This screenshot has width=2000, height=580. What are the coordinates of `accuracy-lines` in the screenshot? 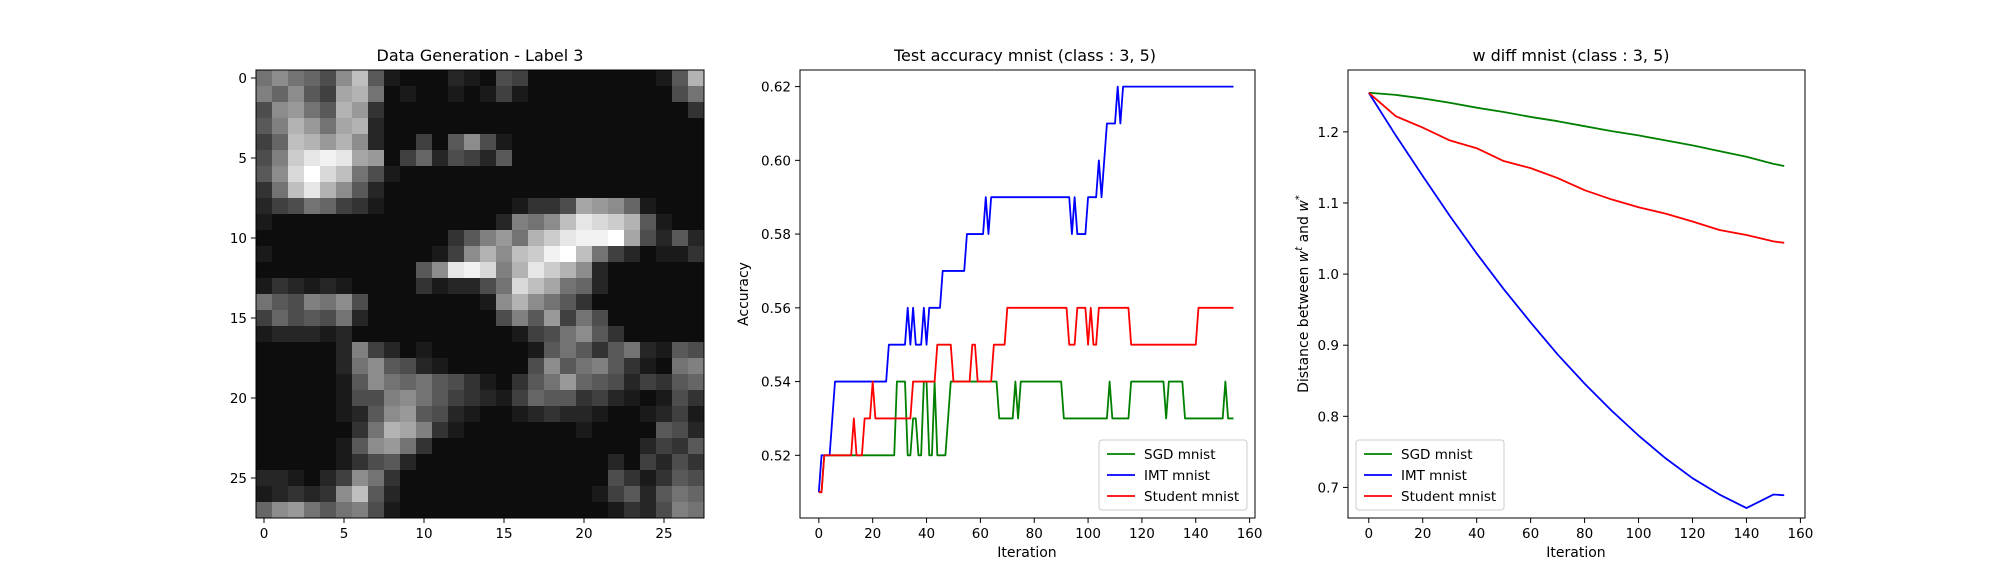 It's located at (1025, 289).